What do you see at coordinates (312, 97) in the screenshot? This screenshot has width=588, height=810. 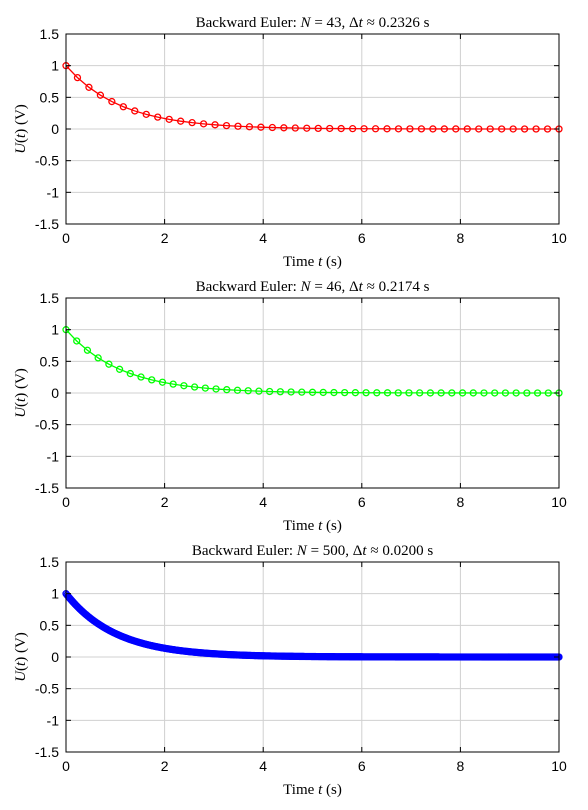 I see `series-line` at bounding box center [312, 97].